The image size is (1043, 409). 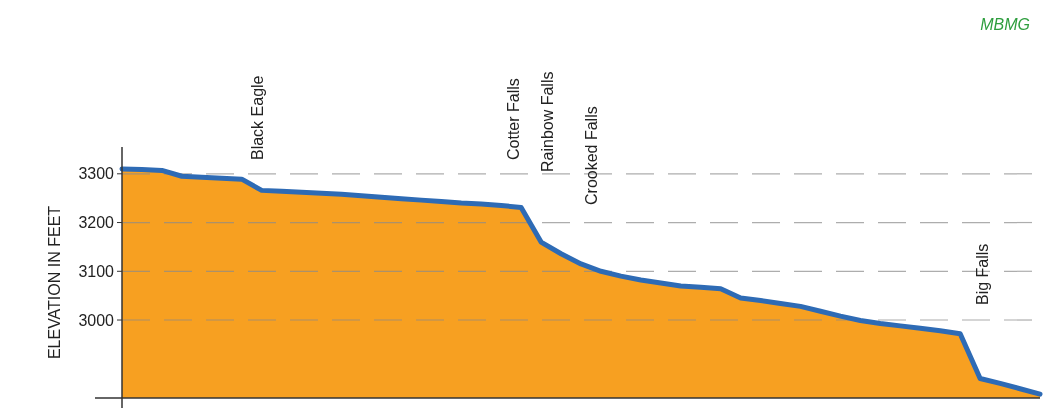 I want to click on y-tick-label: 3000, so click(x=96, y=320).